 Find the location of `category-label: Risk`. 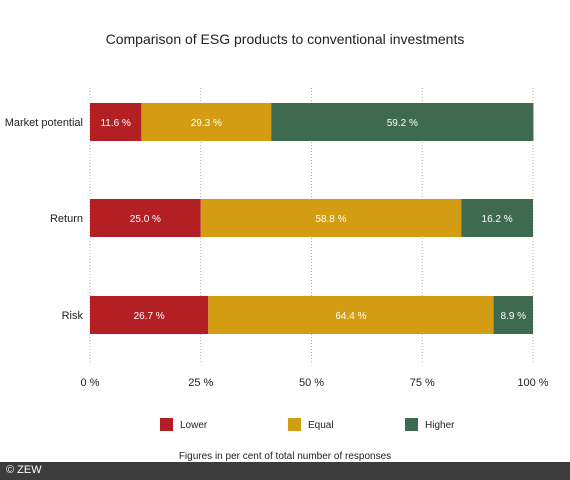

category-label: Risk is located at coordinates (73, 316).